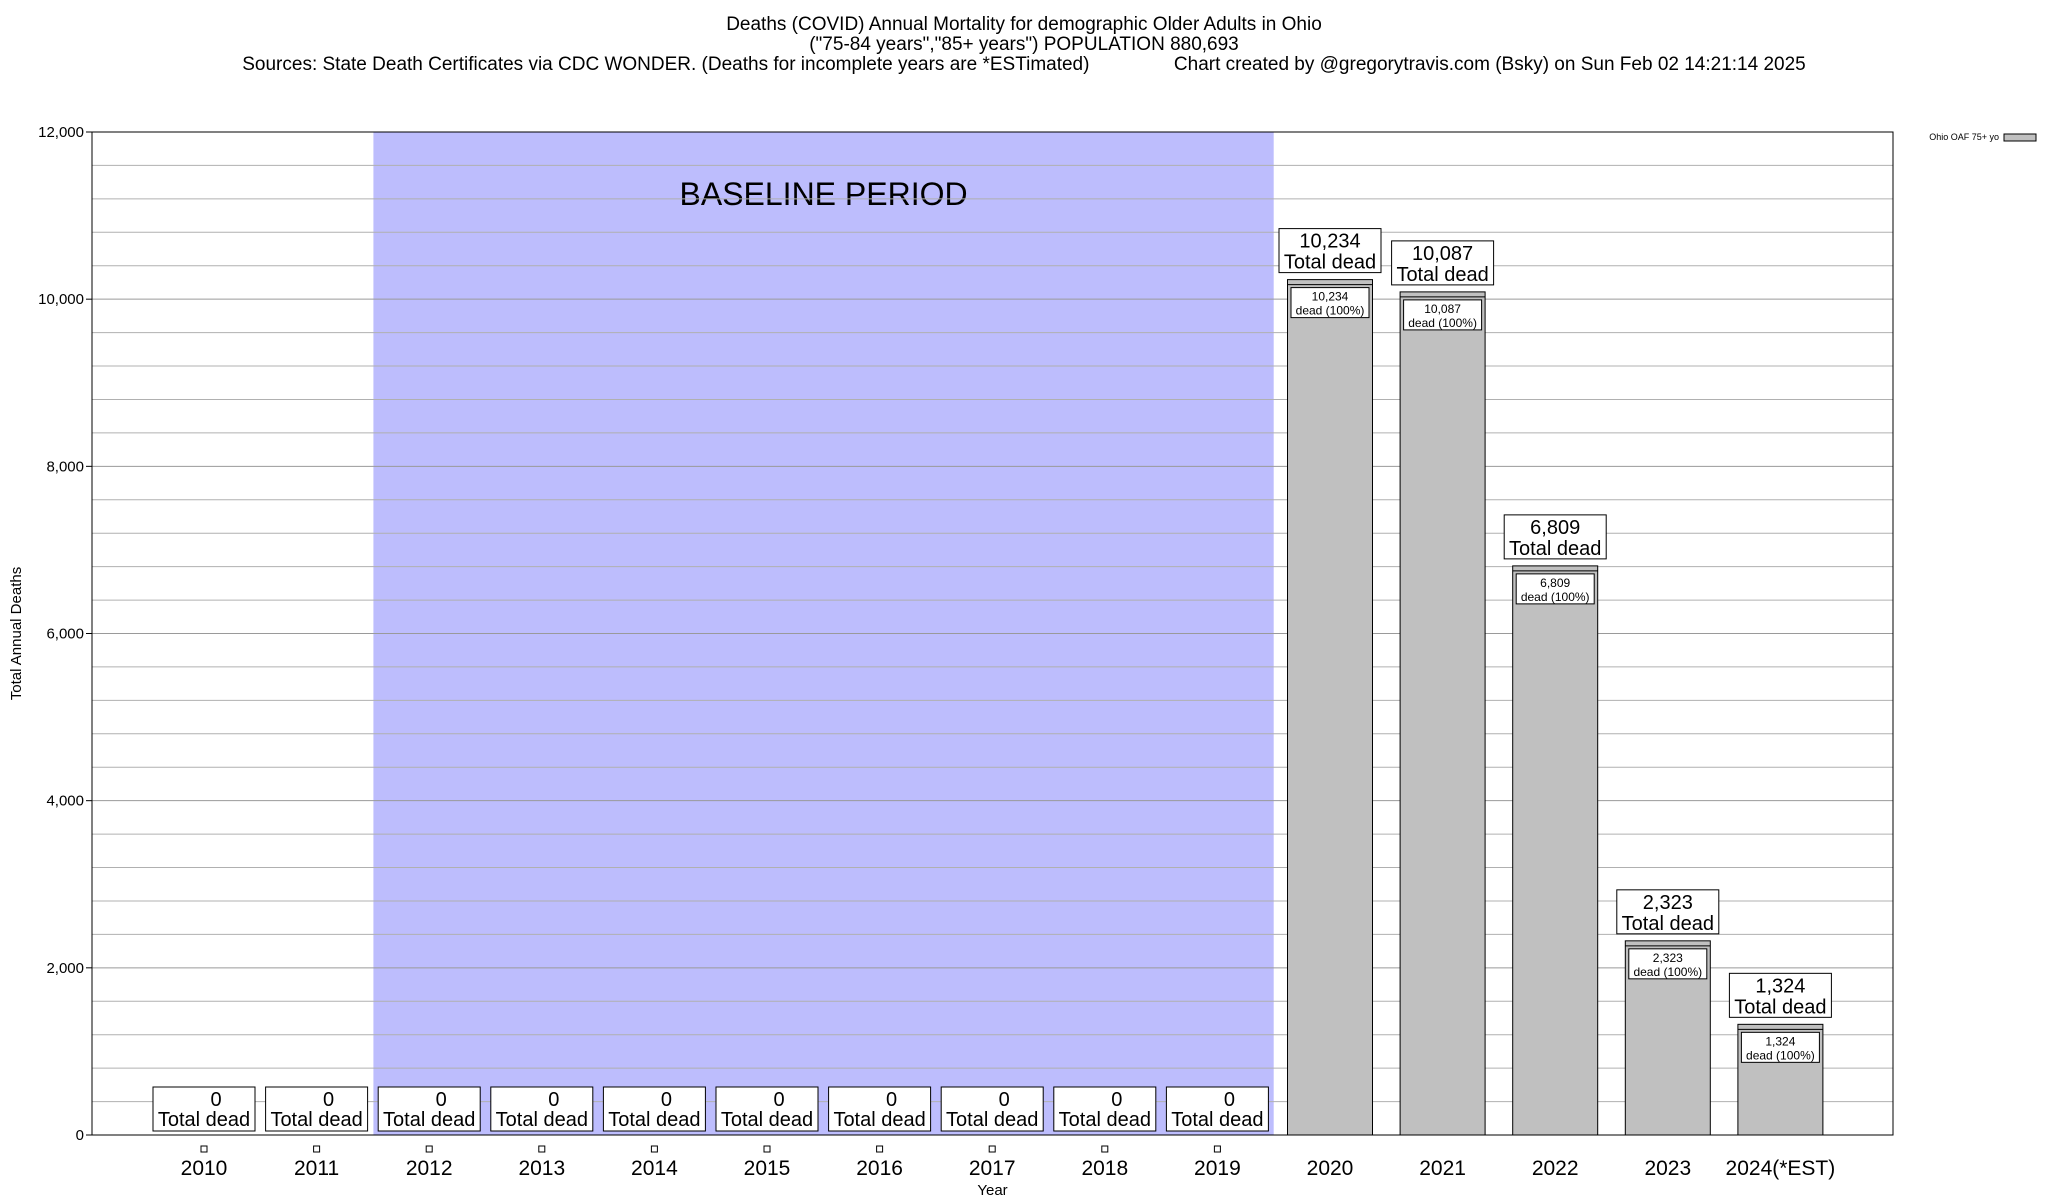 The width and height of the screenshot is (2048, 1200). I want to click on y-tick-label: 8,000, so click(65, 466).